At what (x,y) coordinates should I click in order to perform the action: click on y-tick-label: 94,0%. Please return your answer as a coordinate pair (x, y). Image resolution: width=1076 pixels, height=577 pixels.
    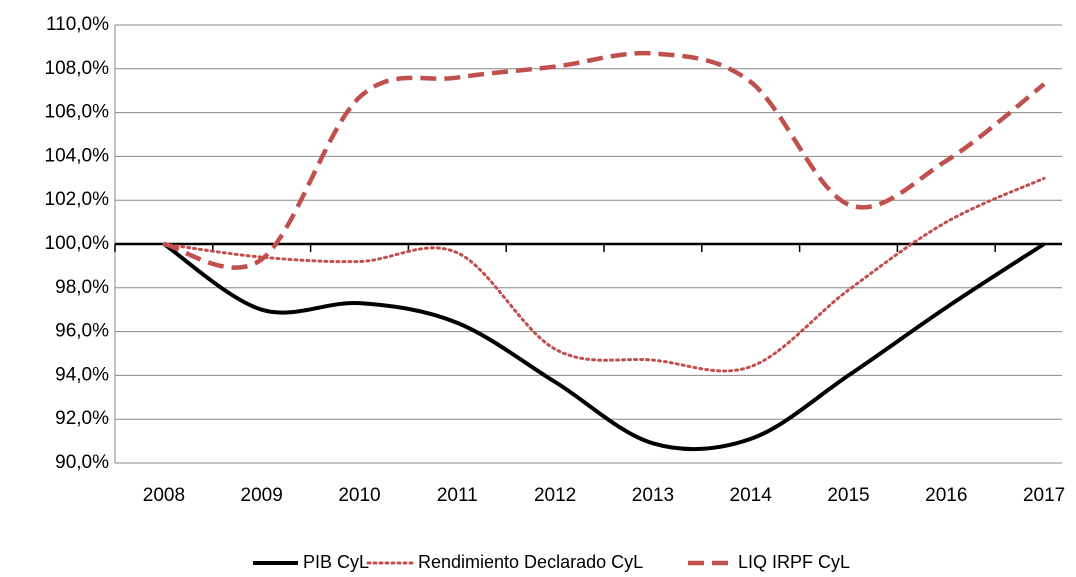
    Looking at the image, I should click on (82, 374).